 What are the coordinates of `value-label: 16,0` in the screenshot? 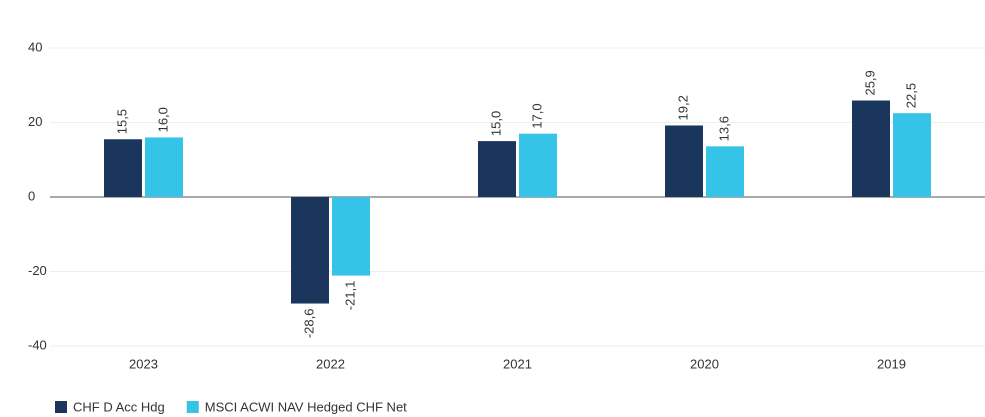 It's located at (162, 119).